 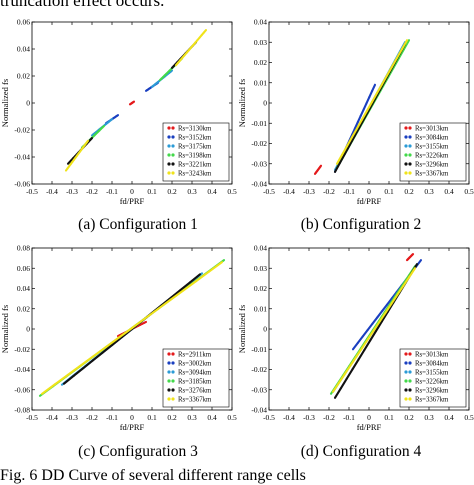 What do you see at coordinates (195, 147) in the screenshot?
I see `legend-label: Rs=3175km` at bounding box center [195, 147].